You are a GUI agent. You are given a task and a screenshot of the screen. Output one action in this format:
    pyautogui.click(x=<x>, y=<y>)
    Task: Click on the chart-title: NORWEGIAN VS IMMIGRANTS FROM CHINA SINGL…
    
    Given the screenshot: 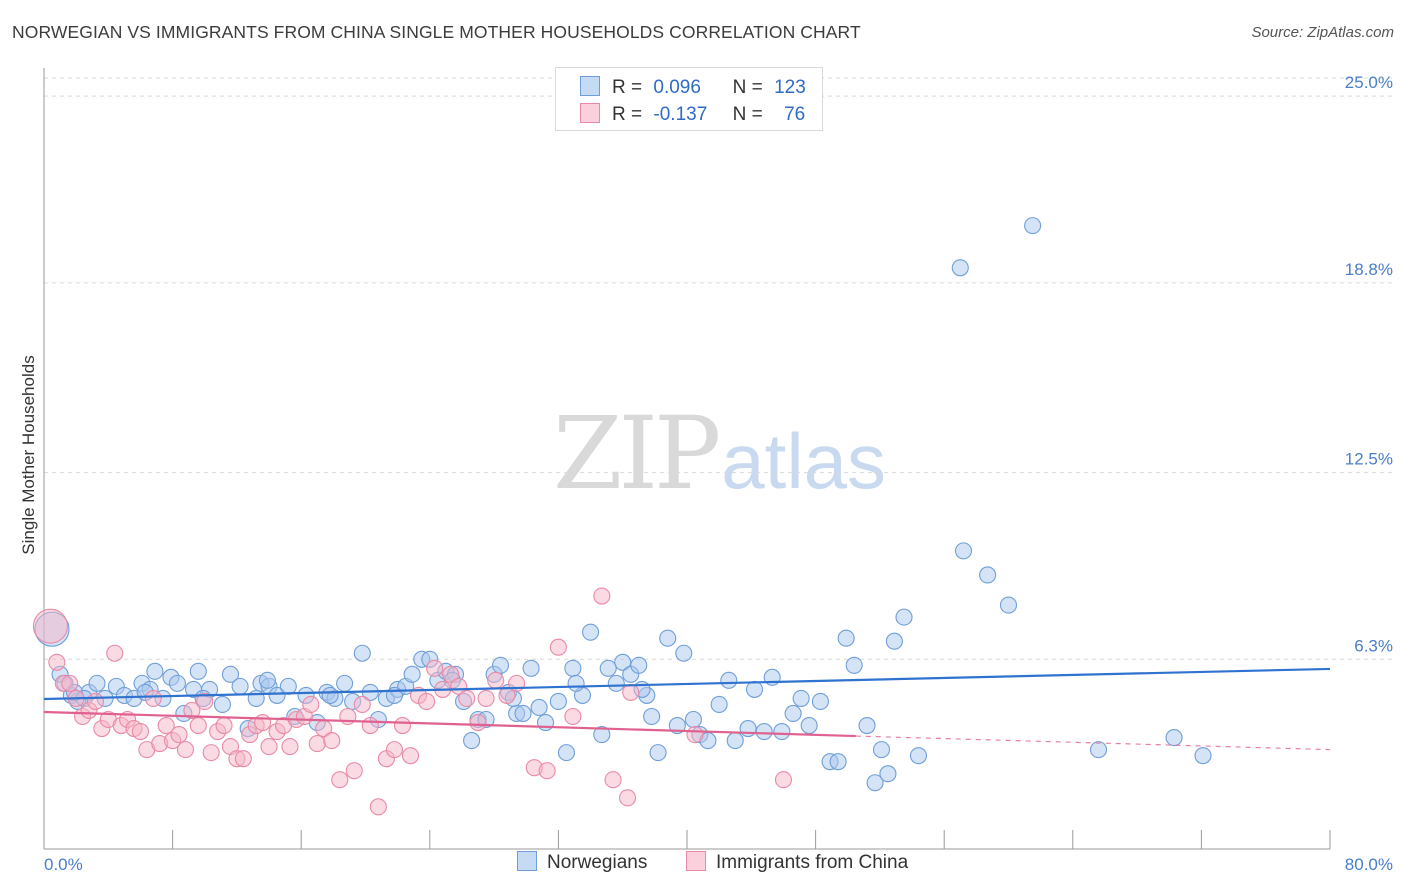 What is the action you would take?
    pyautogui.click(x=436, y=32)
    